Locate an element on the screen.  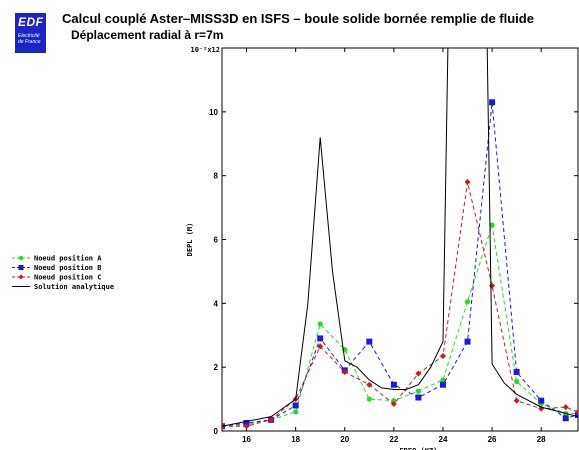
x-tick-label: 26 is located at coordinates (492, 439).